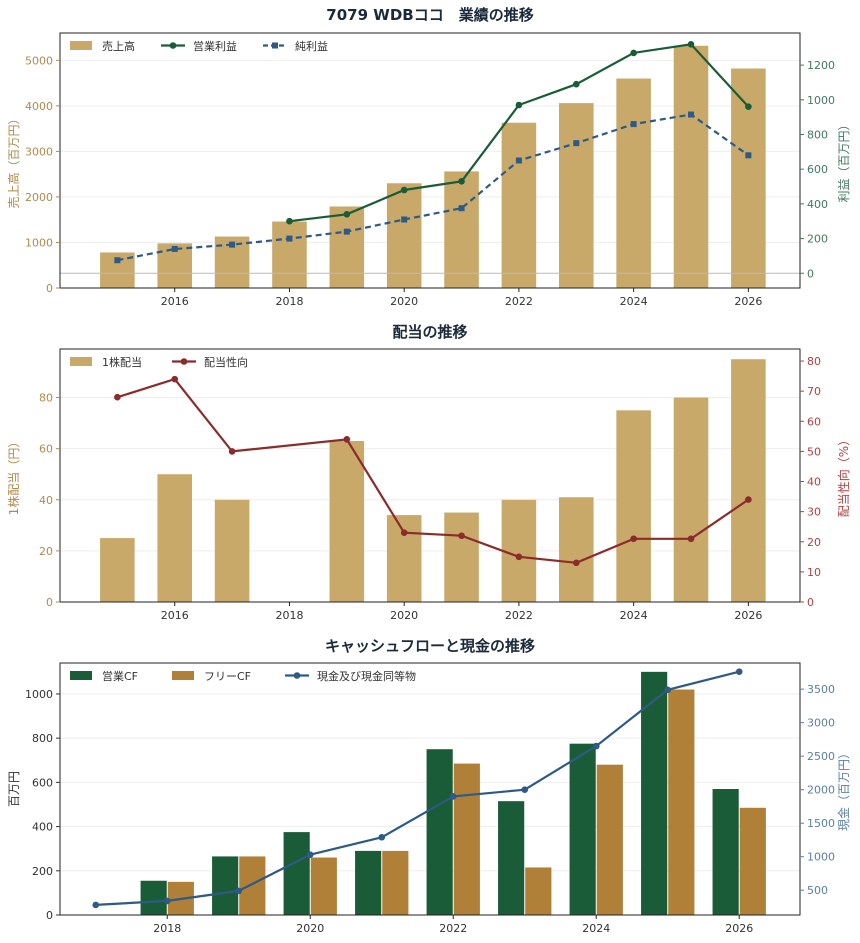  Describe the element at coordinates (39, 60) in the screenshot. I see `y-tick-label: 5000` at that location.